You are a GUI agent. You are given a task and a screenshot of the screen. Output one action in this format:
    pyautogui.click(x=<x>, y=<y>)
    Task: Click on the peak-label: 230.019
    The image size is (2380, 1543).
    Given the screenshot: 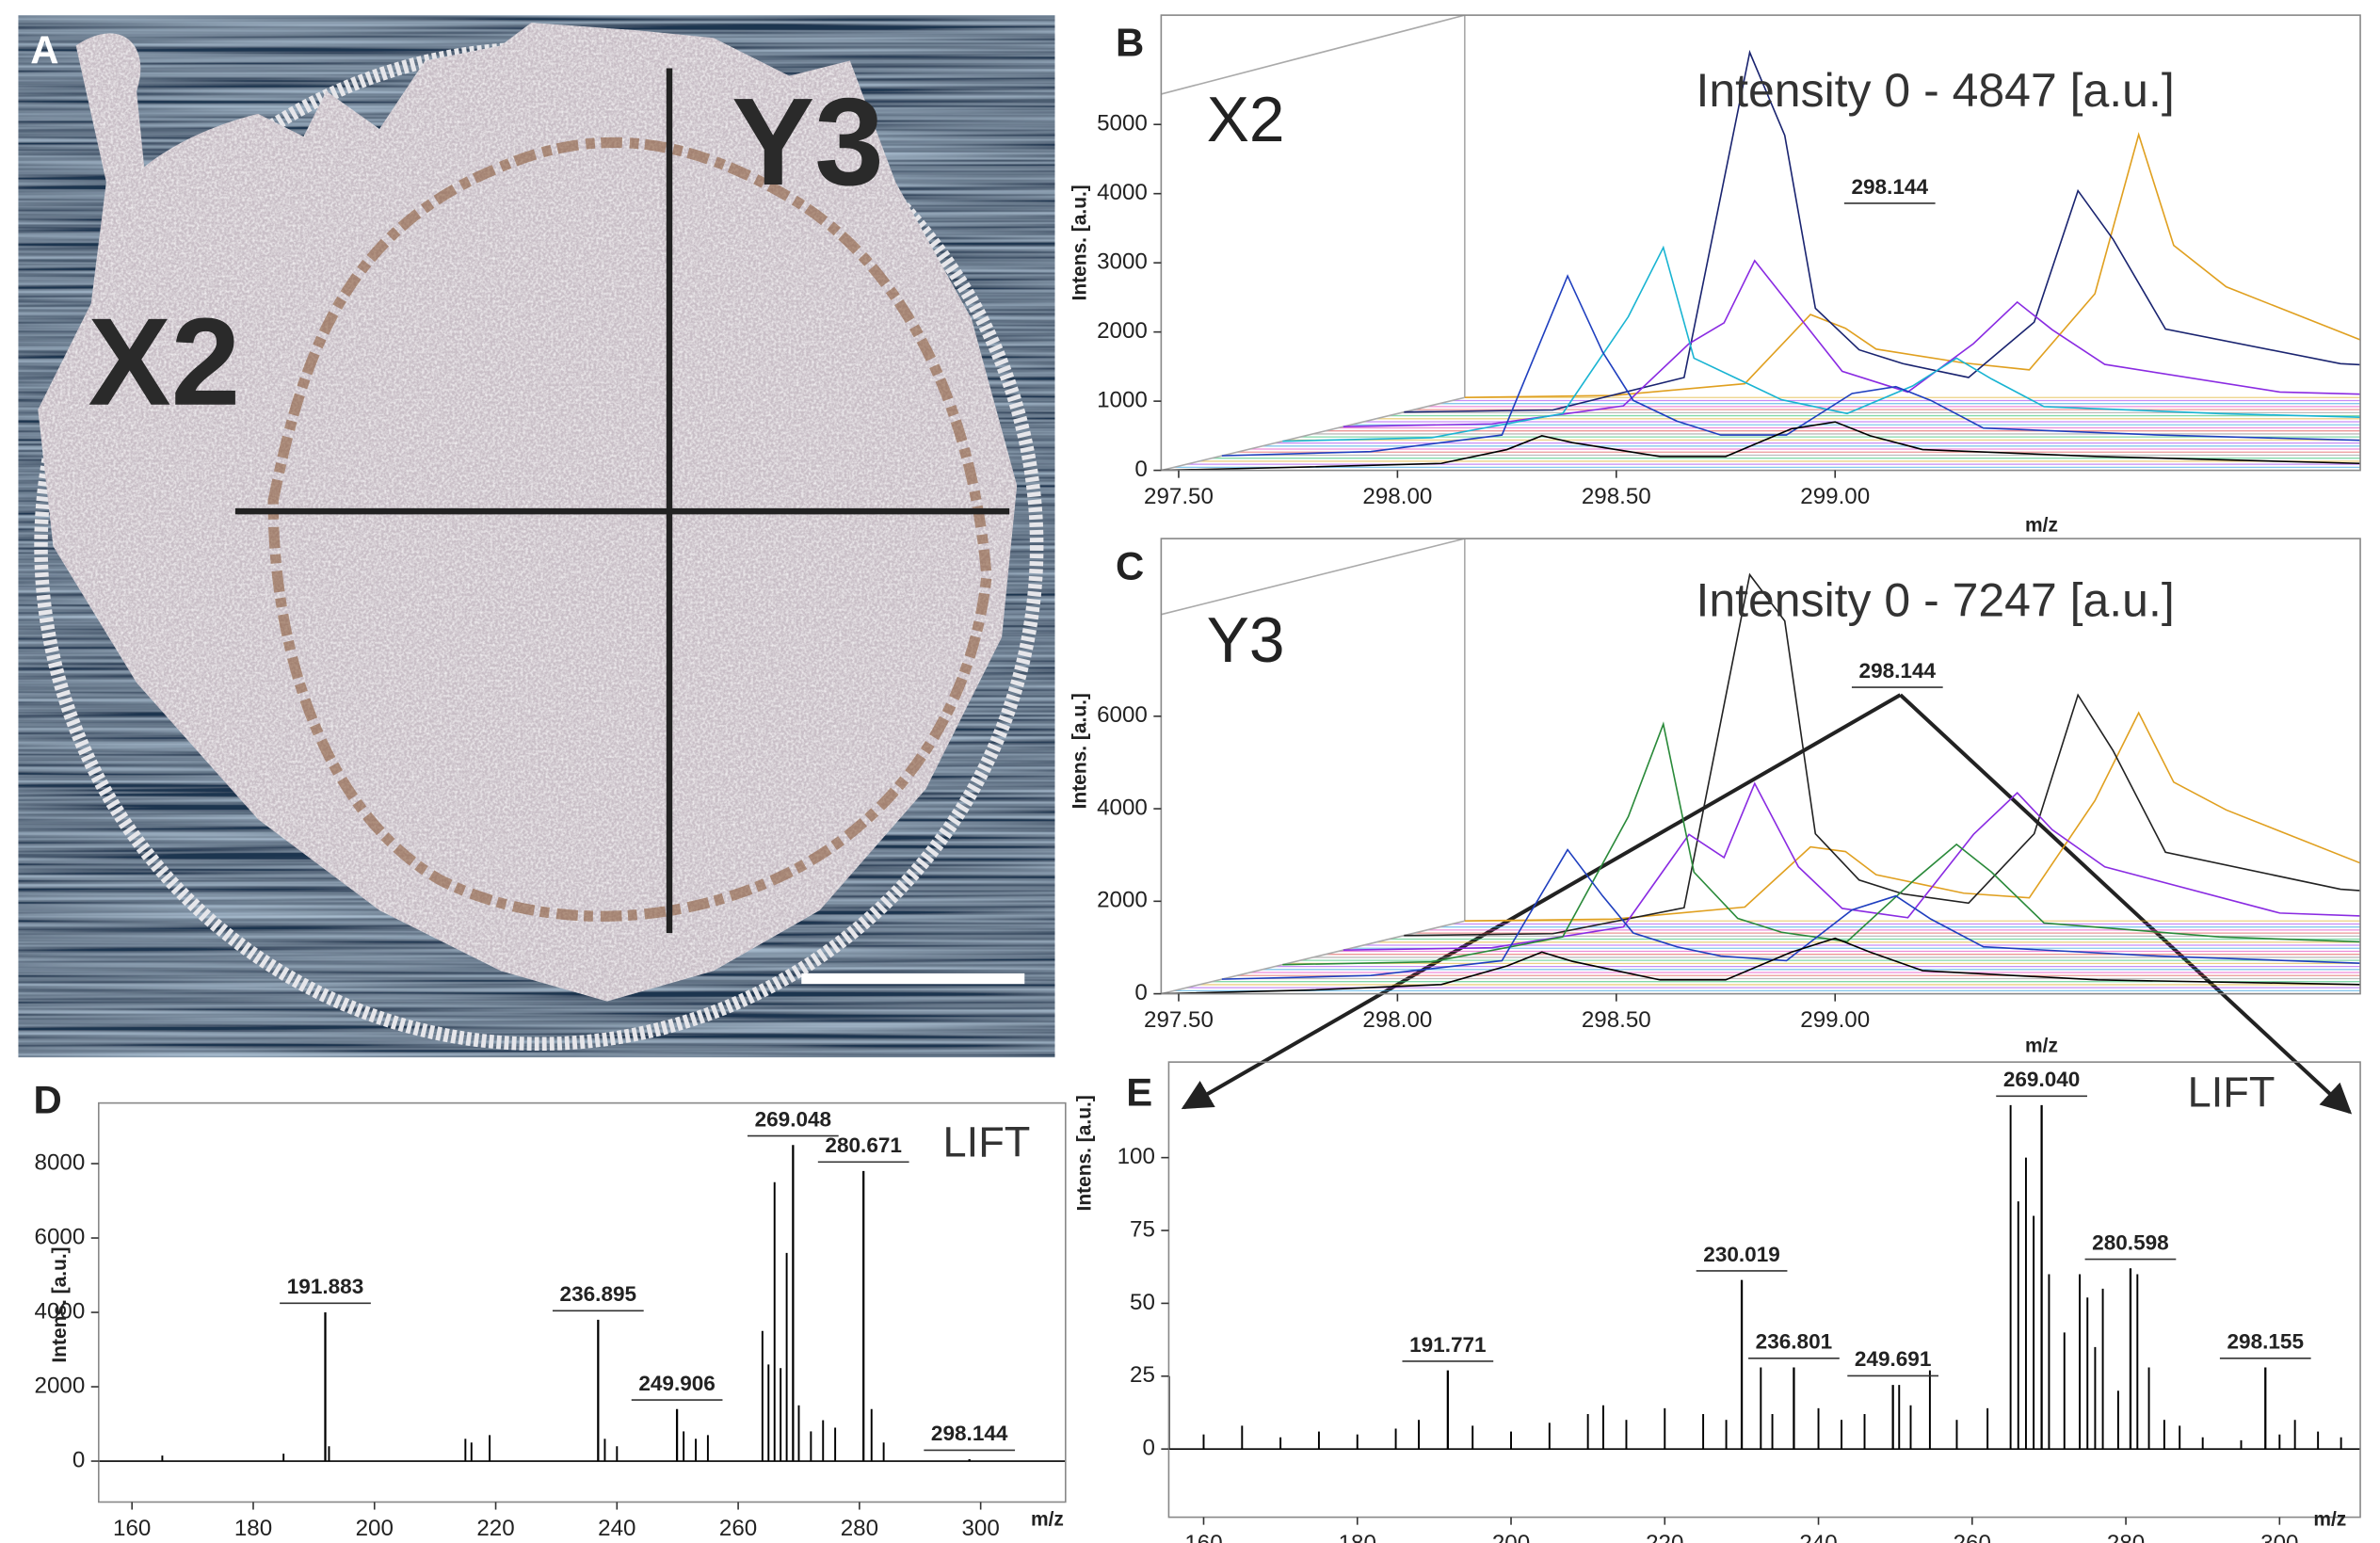 What is the action you would take?
    pyautogui.click(x=1741, y=1255)
    